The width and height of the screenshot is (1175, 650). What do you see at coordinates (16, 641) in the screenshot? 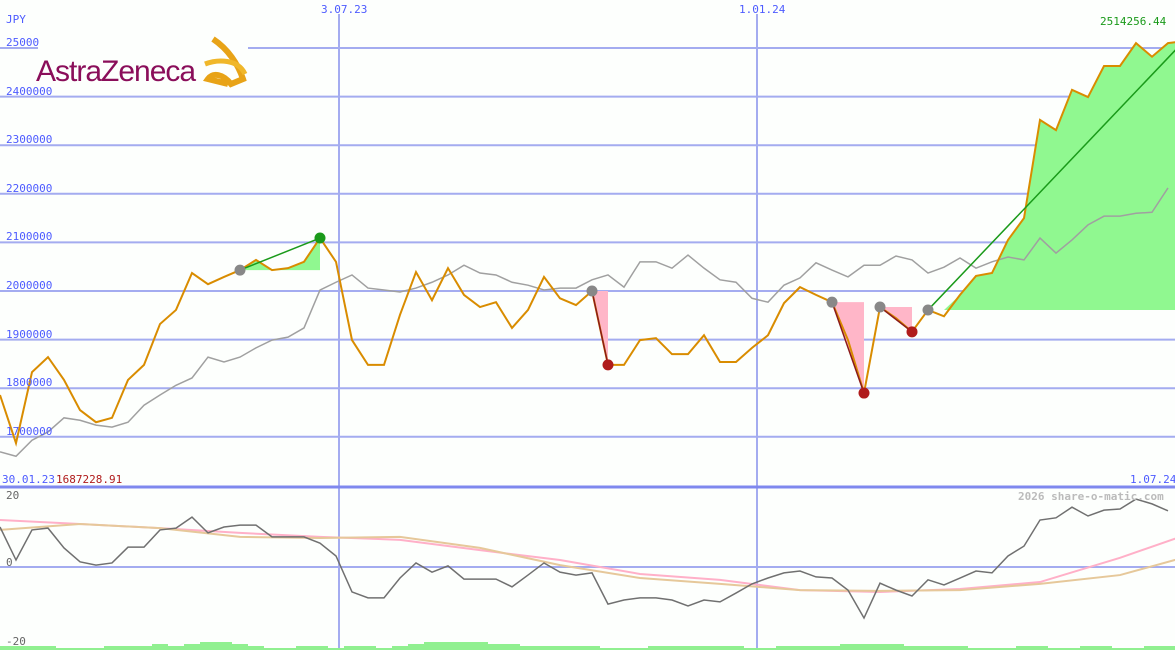
I see `osc-tick-label: -20` at bounding box center [16, 641].